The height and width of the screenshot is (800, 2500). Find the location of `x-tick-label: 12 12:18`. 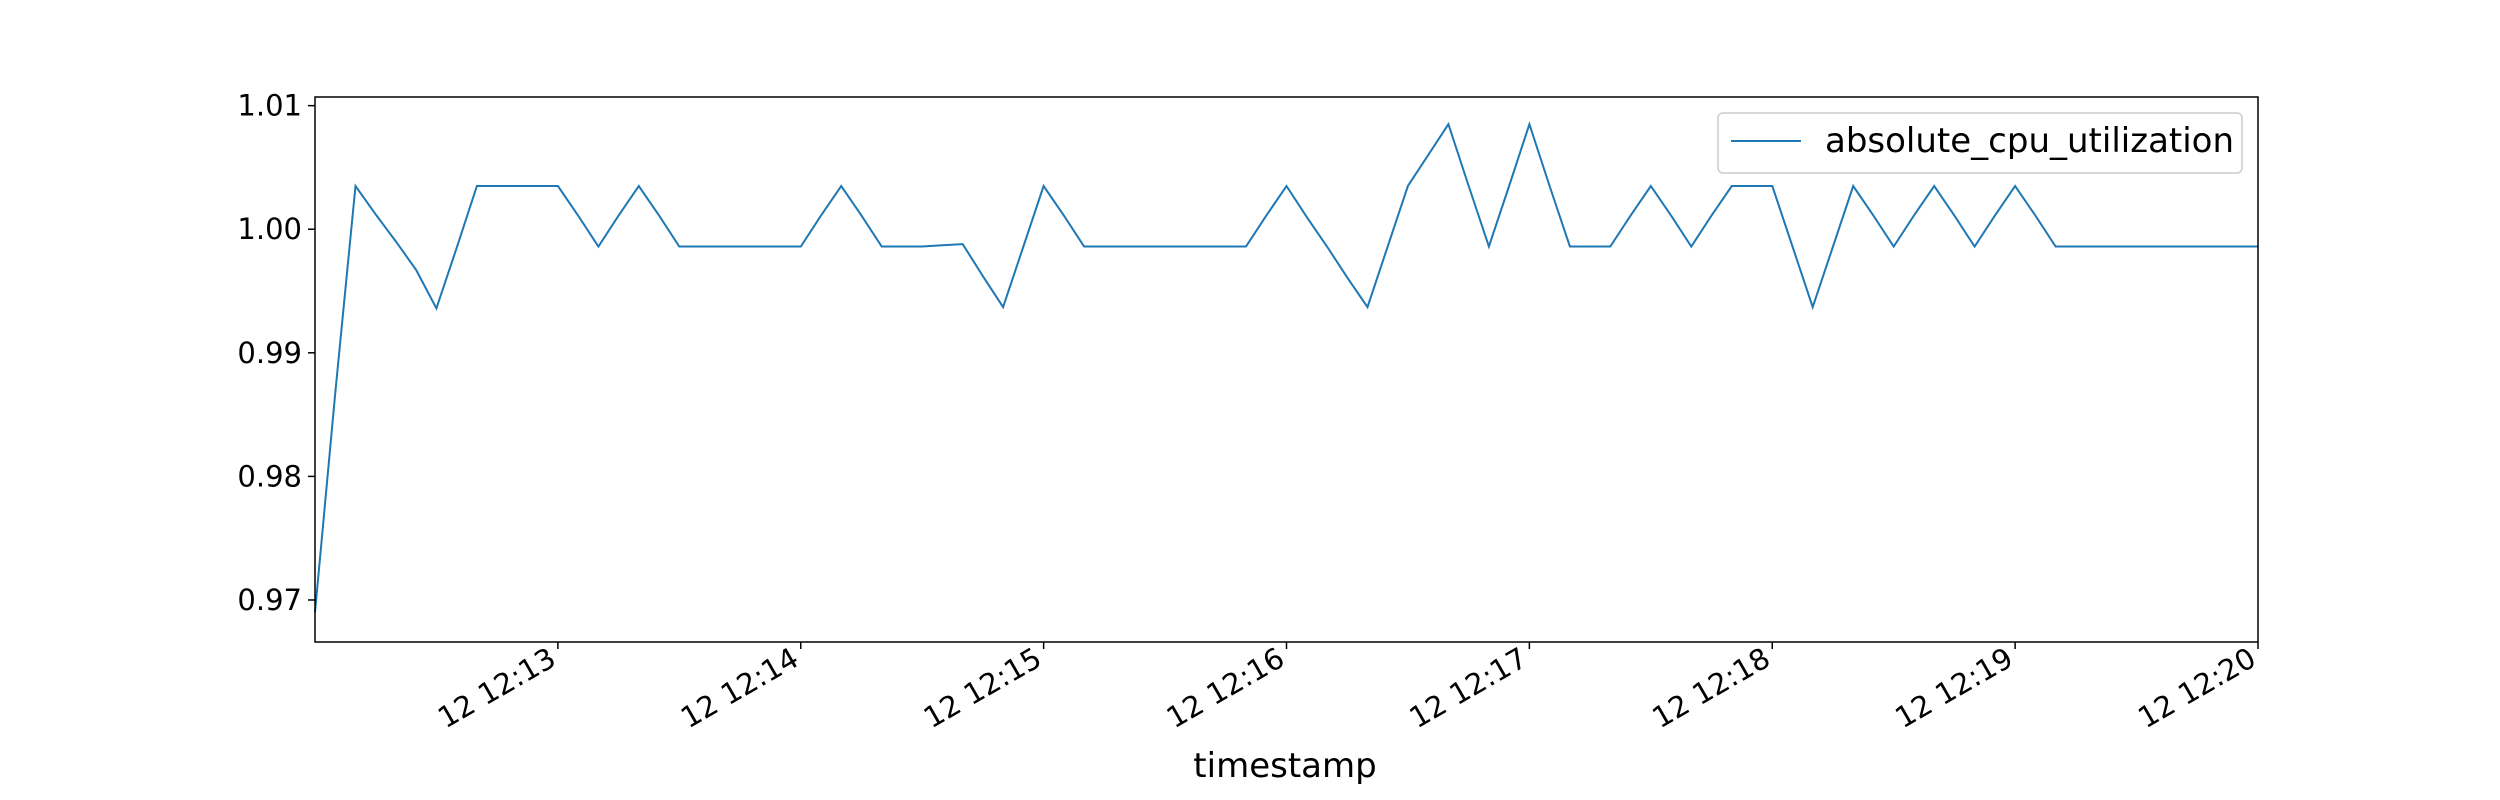

x-tick-label: 12 12:18 is located at coordinates (1710, 688).